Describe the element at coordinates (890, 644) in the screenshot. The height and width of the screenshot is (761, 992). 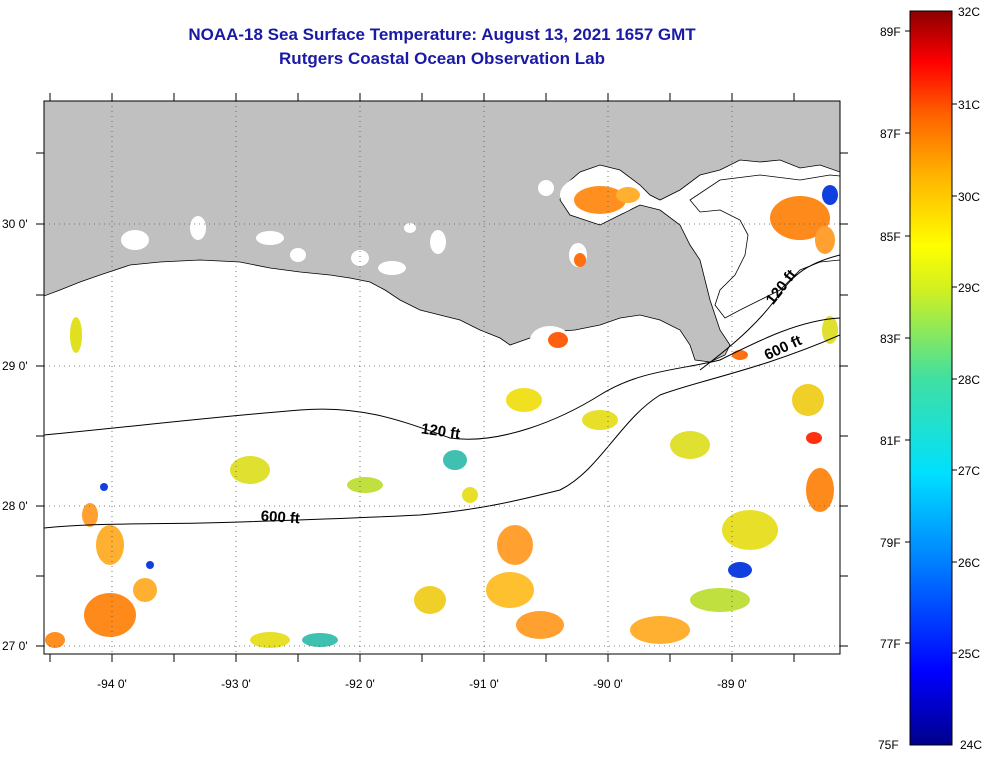
I see `colorbar-label-f: 77F` at that location.